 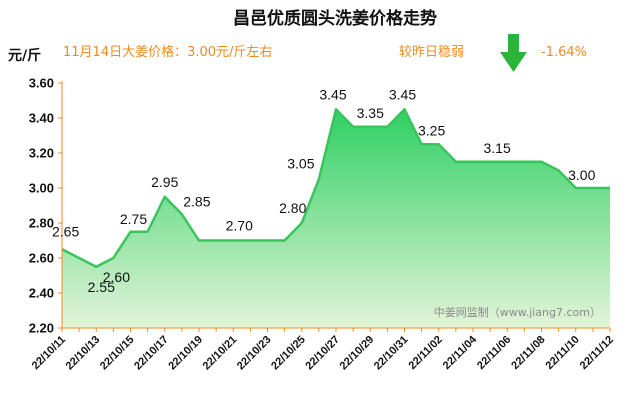 I want to click on data-label: 2.85, so click(x=196, y=201).